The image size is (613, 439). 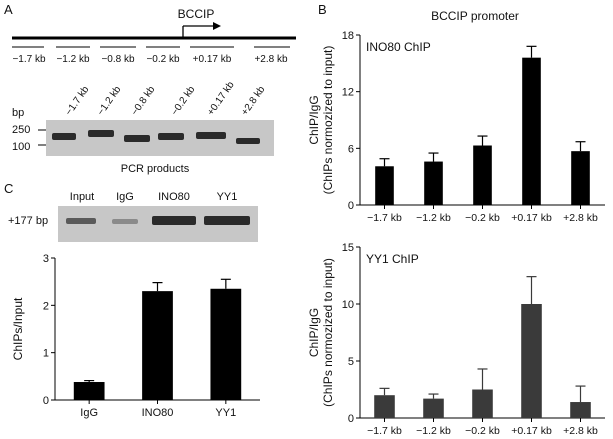 I want to click on y-tick-label: 15, so click(x=348, y=248).